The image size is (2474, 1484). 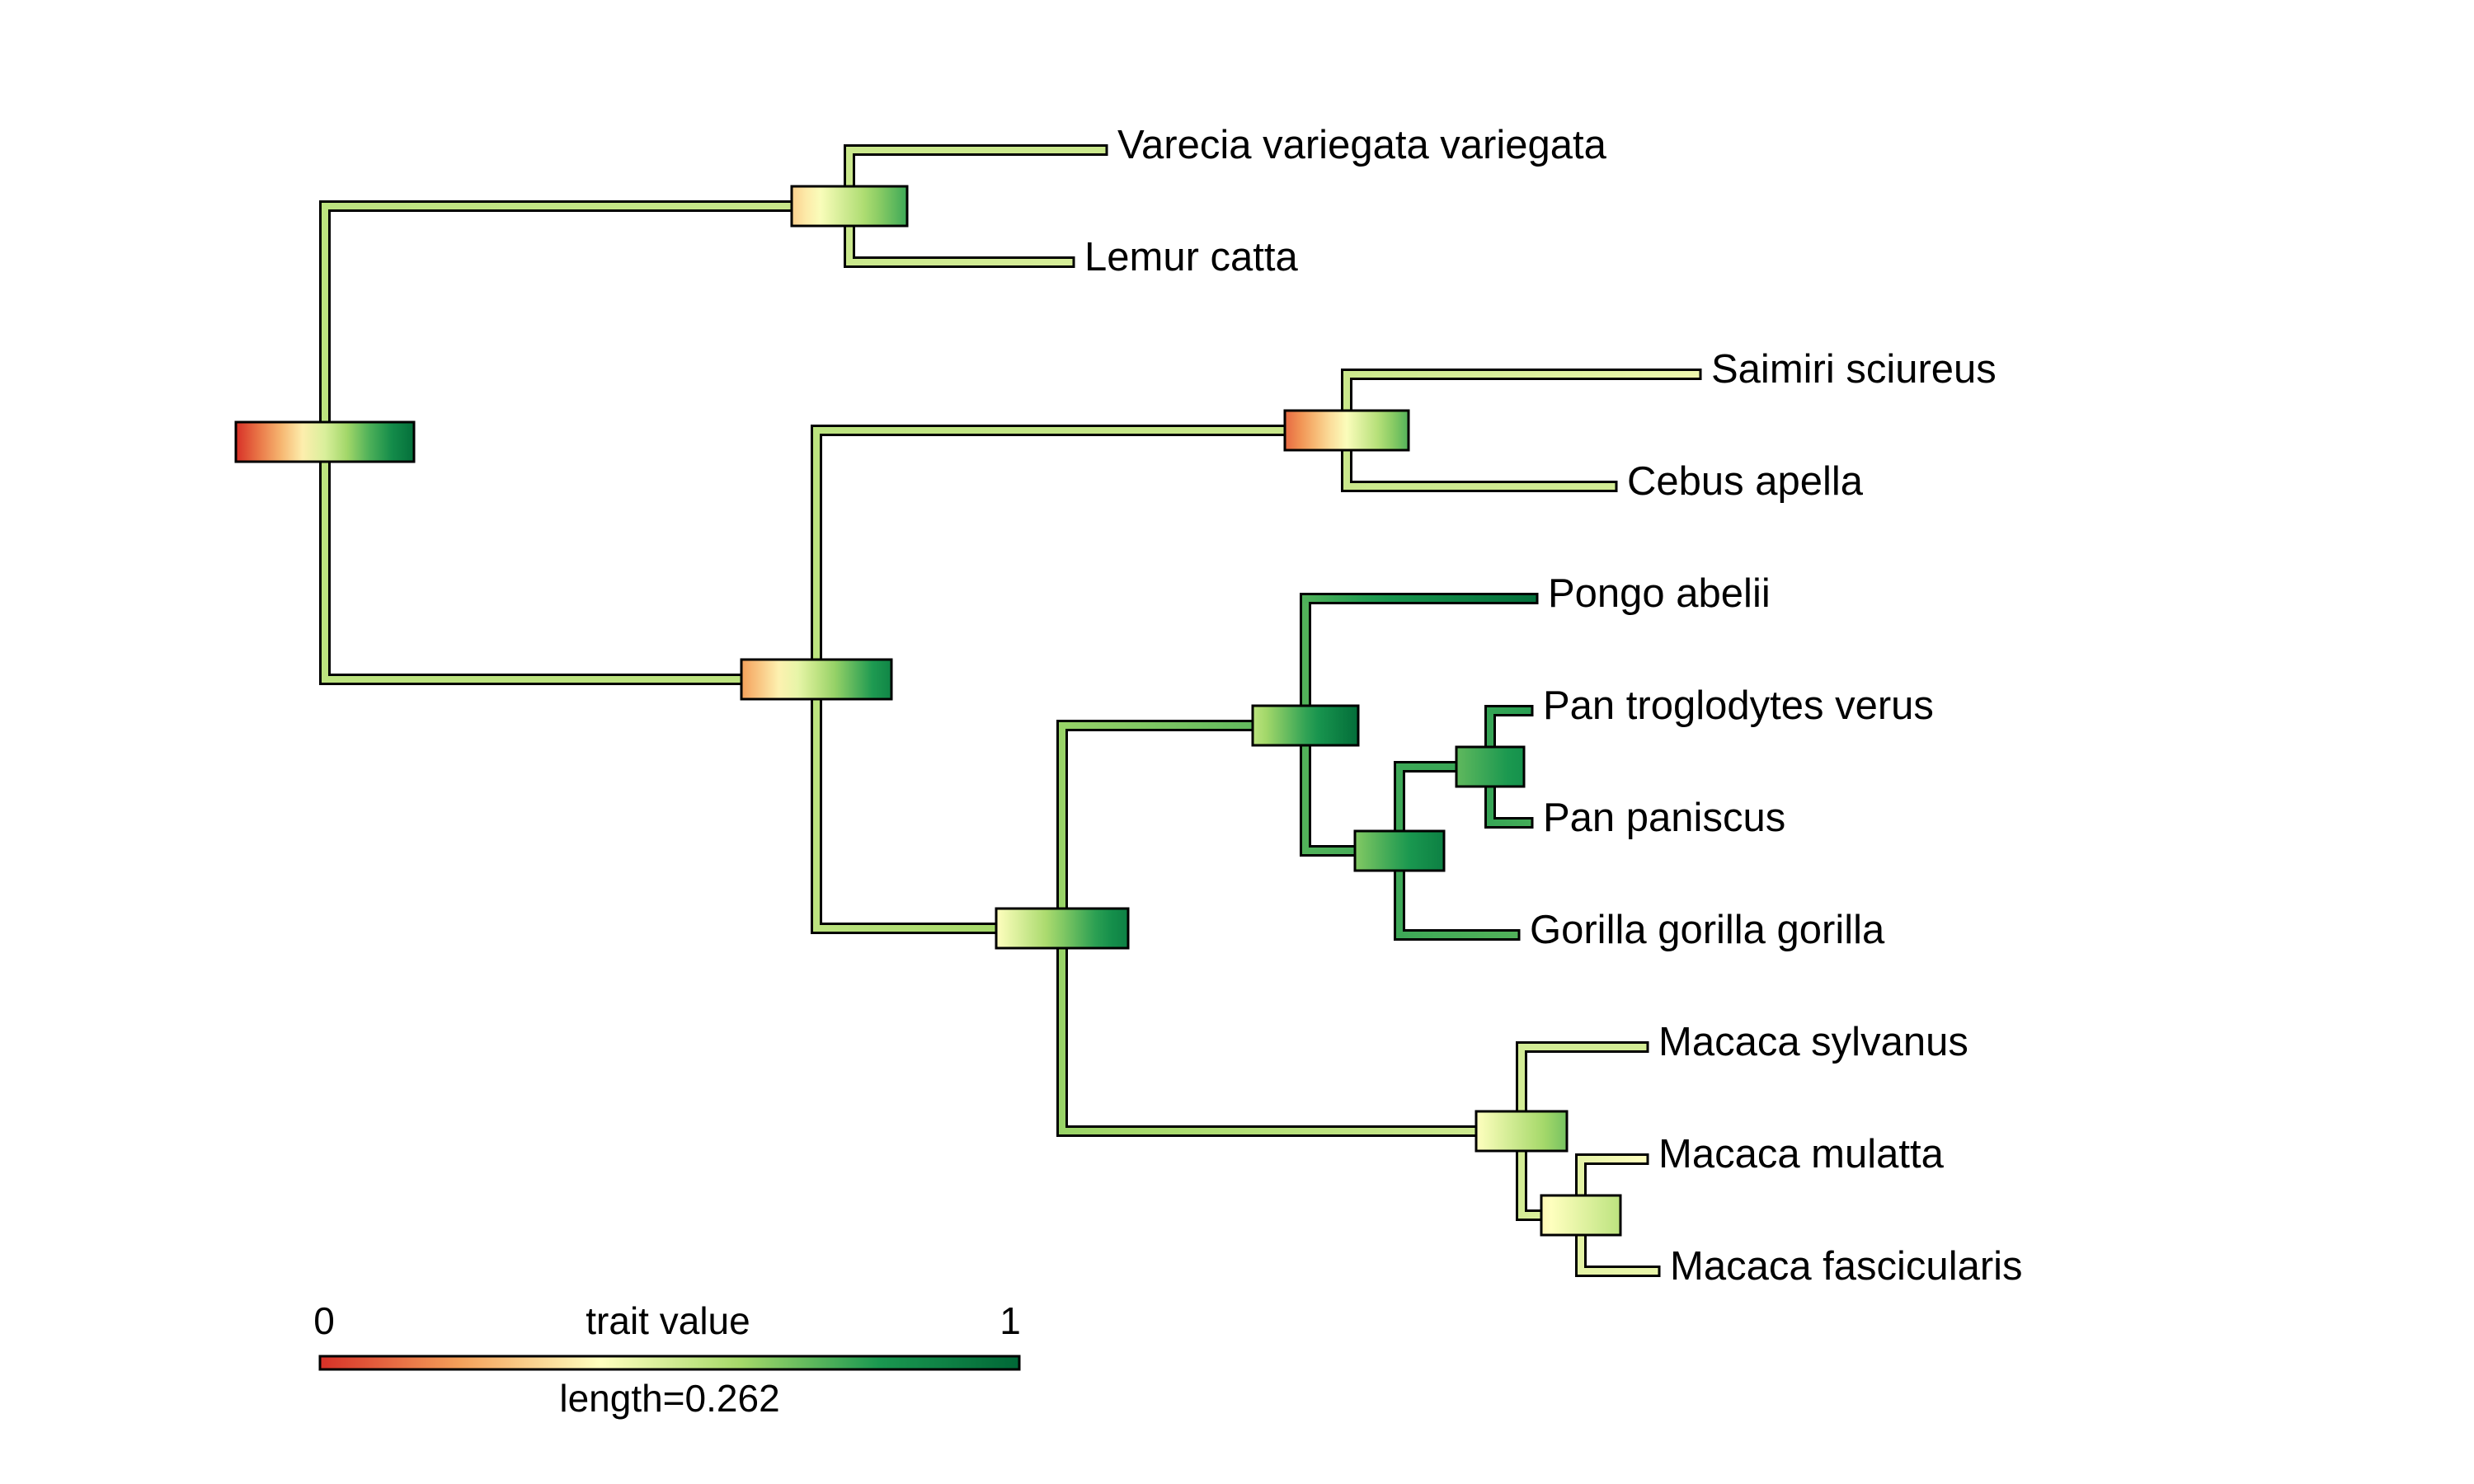 I want to click on tip-label-saimiri-sciureus: Saimiri sciureus, so click(x=1854, y=369).